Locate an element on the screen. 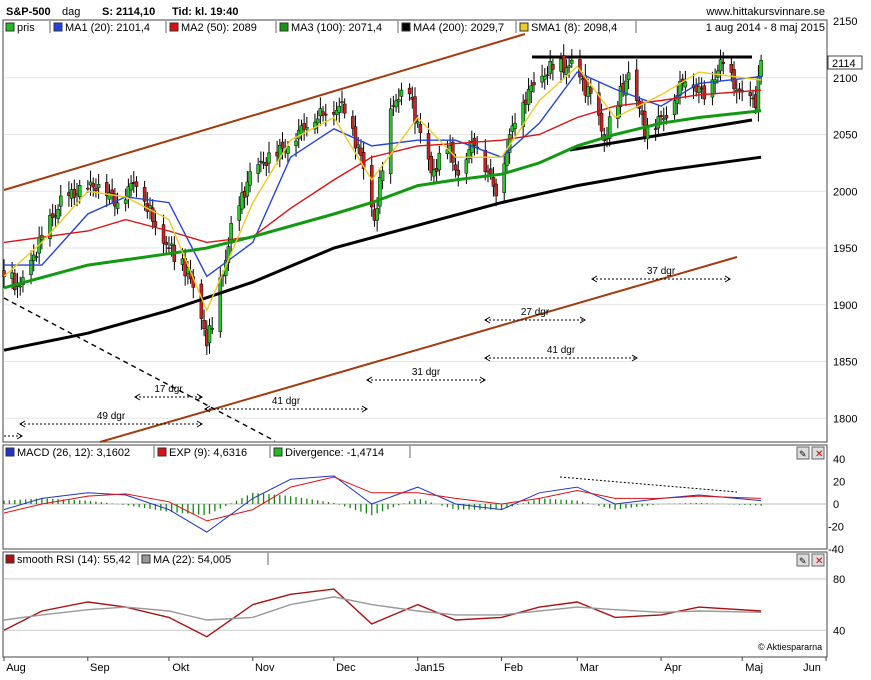  time-label: Tid: kl. 19:40 is located at coordinates (205, 12).